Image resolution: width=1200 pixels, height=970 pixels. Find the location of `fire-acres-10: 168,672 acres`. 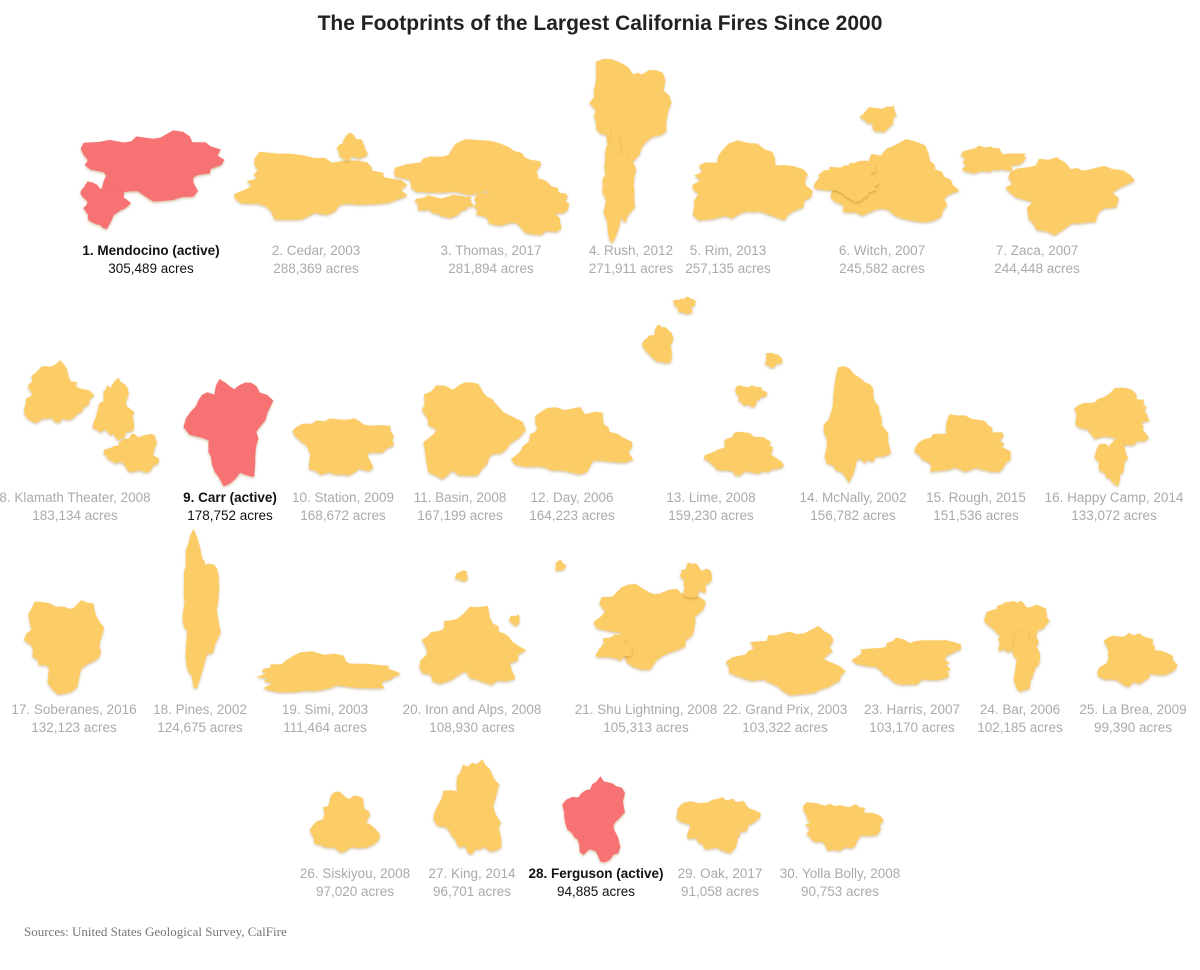

fire-acres-10: 168,672 acres is located at coordinates (343, 515).